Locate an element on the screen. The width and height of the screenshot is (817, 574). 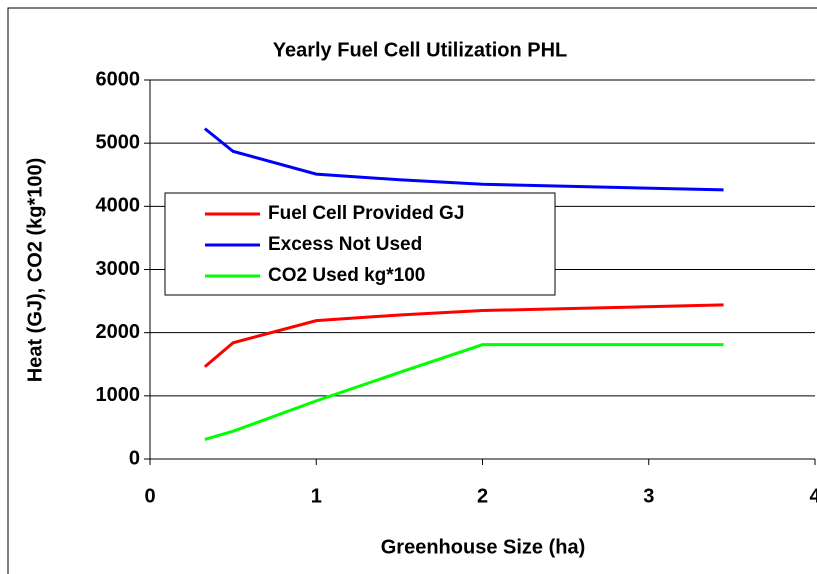
y-tick-label: 1000 is located at coordinates (118, 395).